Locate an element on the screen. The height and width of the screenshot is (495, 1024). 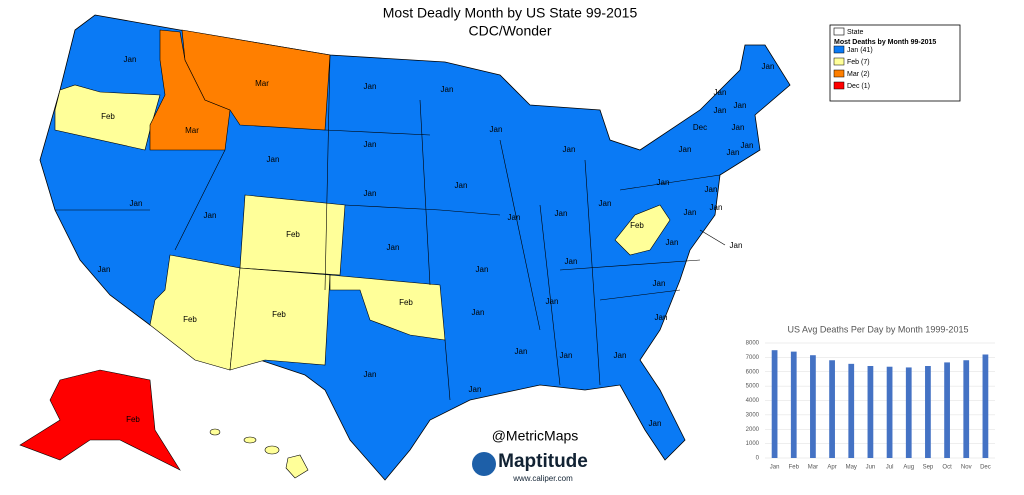
y-tick-label: 6000 is located at coordinates (753, 372).